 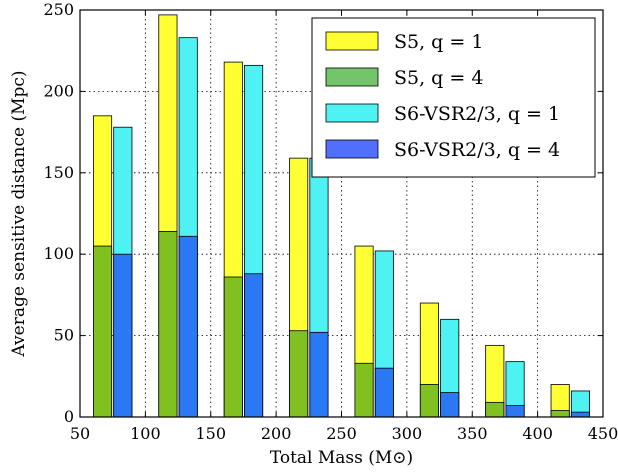 I want to click on y-tick-label: 150, so click(x=58, y=172).